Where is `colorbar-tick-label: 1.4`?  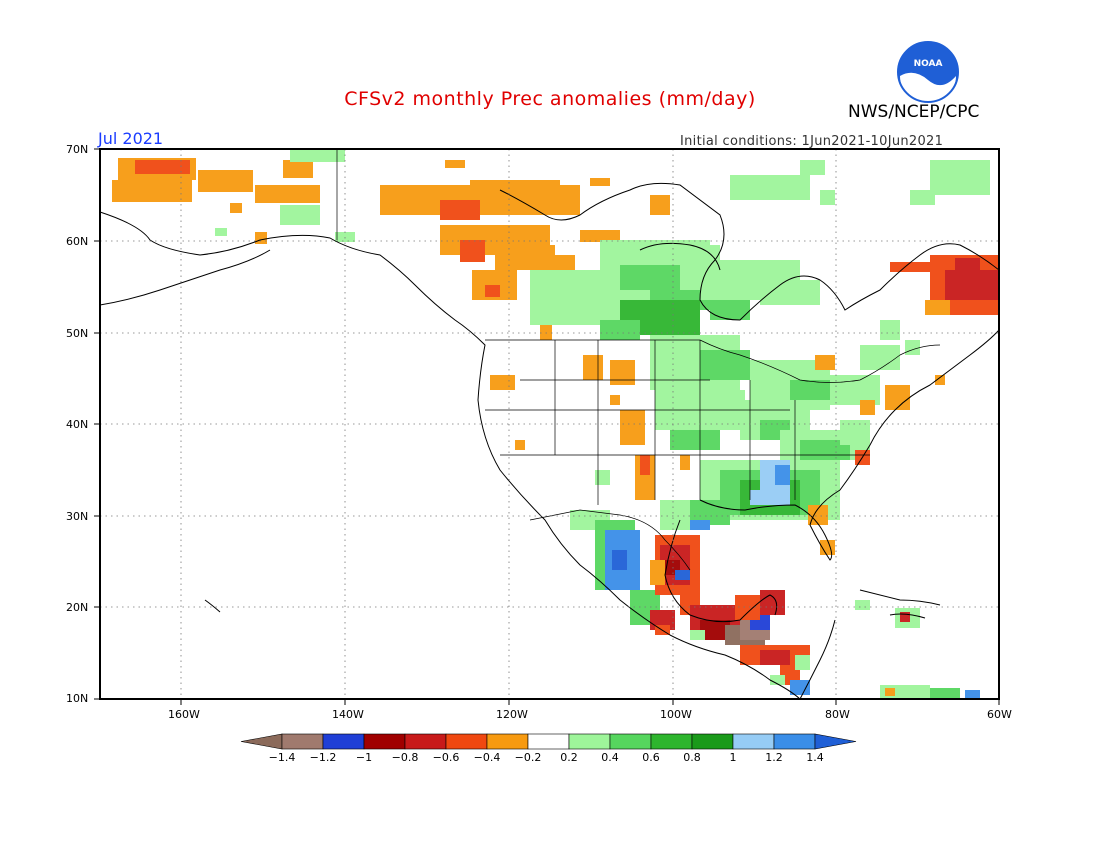
colorbar-tick-label: 1.4 is located at coordinates (815, 757).